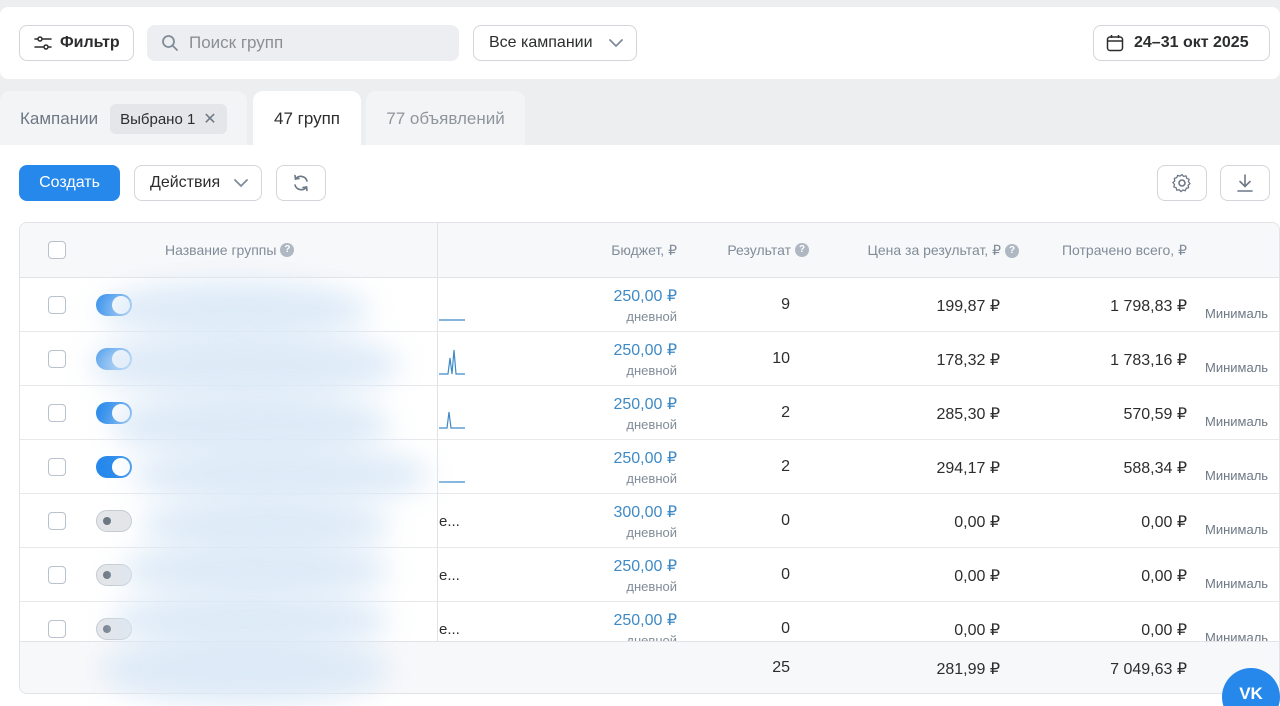  I want to click on select-all-checkbox, so click(57, 250).